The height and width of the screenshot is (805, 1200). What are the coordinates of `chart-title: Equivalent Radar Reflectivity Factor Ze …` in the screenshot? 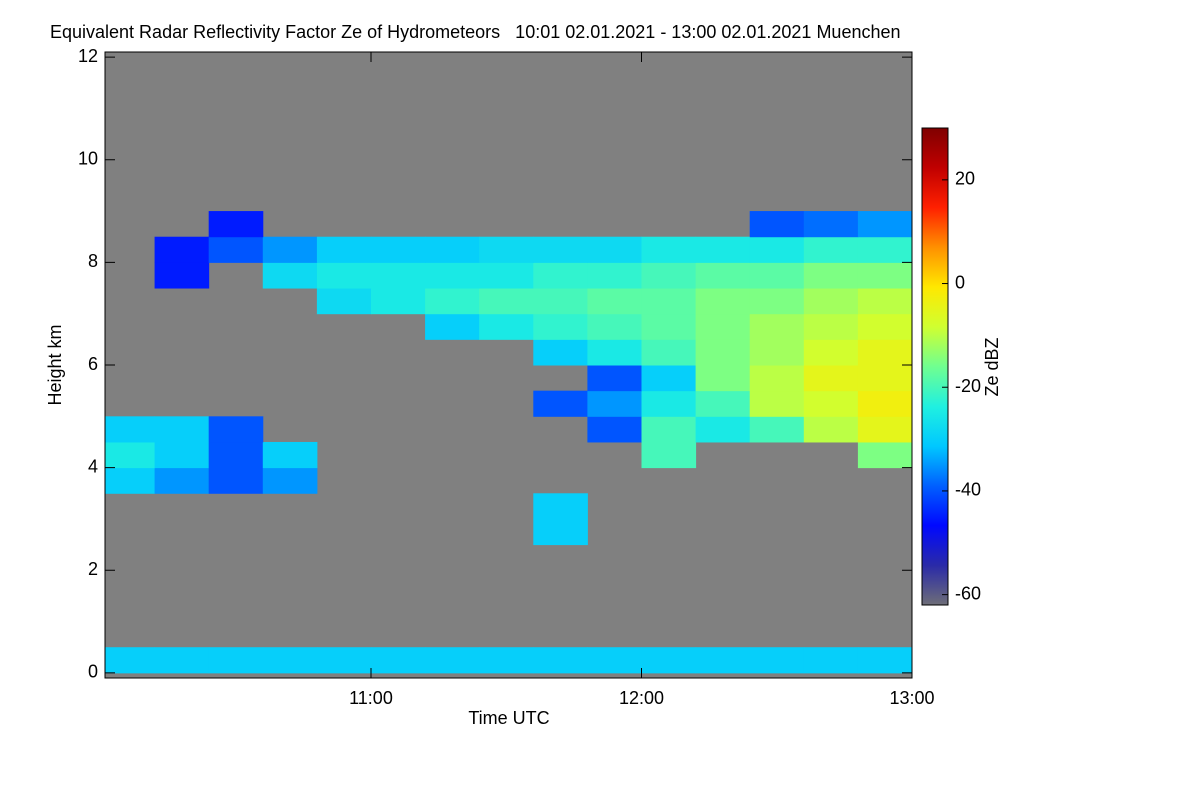 It's located at (475, 32).